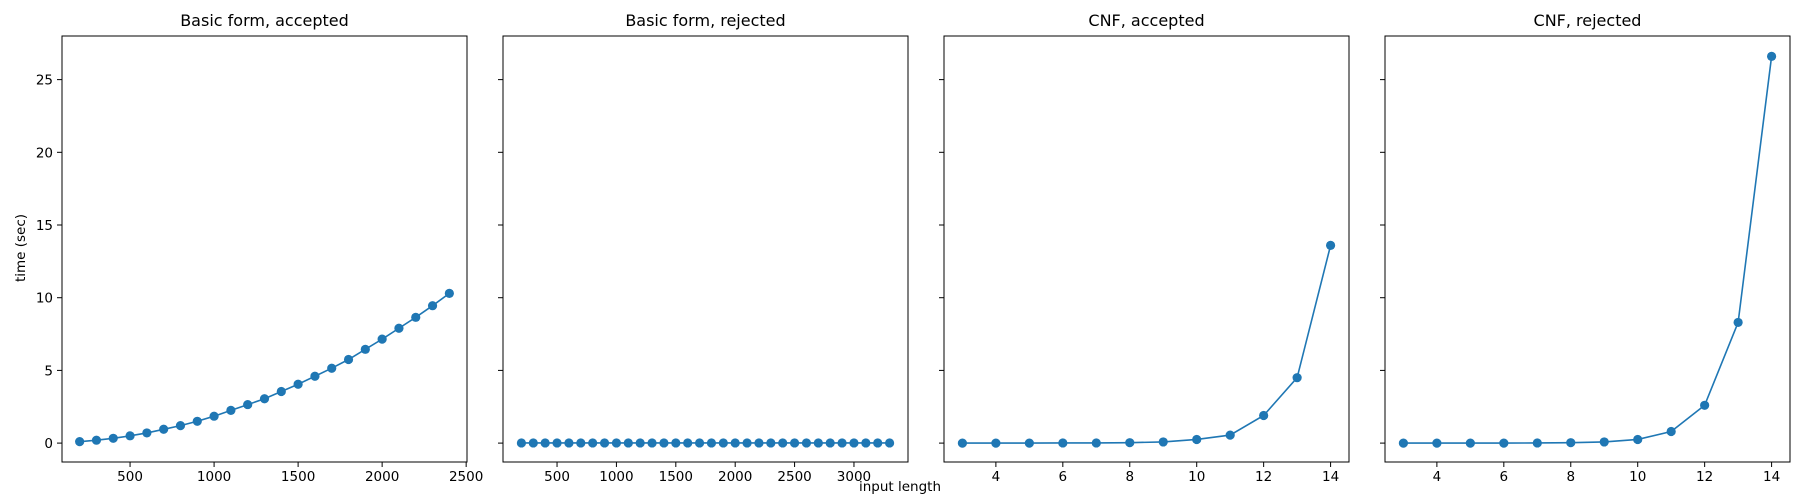  Describe the element at coordinates (1129, 477) in the screenshot. I see `x-tick-label: 8` at that location.